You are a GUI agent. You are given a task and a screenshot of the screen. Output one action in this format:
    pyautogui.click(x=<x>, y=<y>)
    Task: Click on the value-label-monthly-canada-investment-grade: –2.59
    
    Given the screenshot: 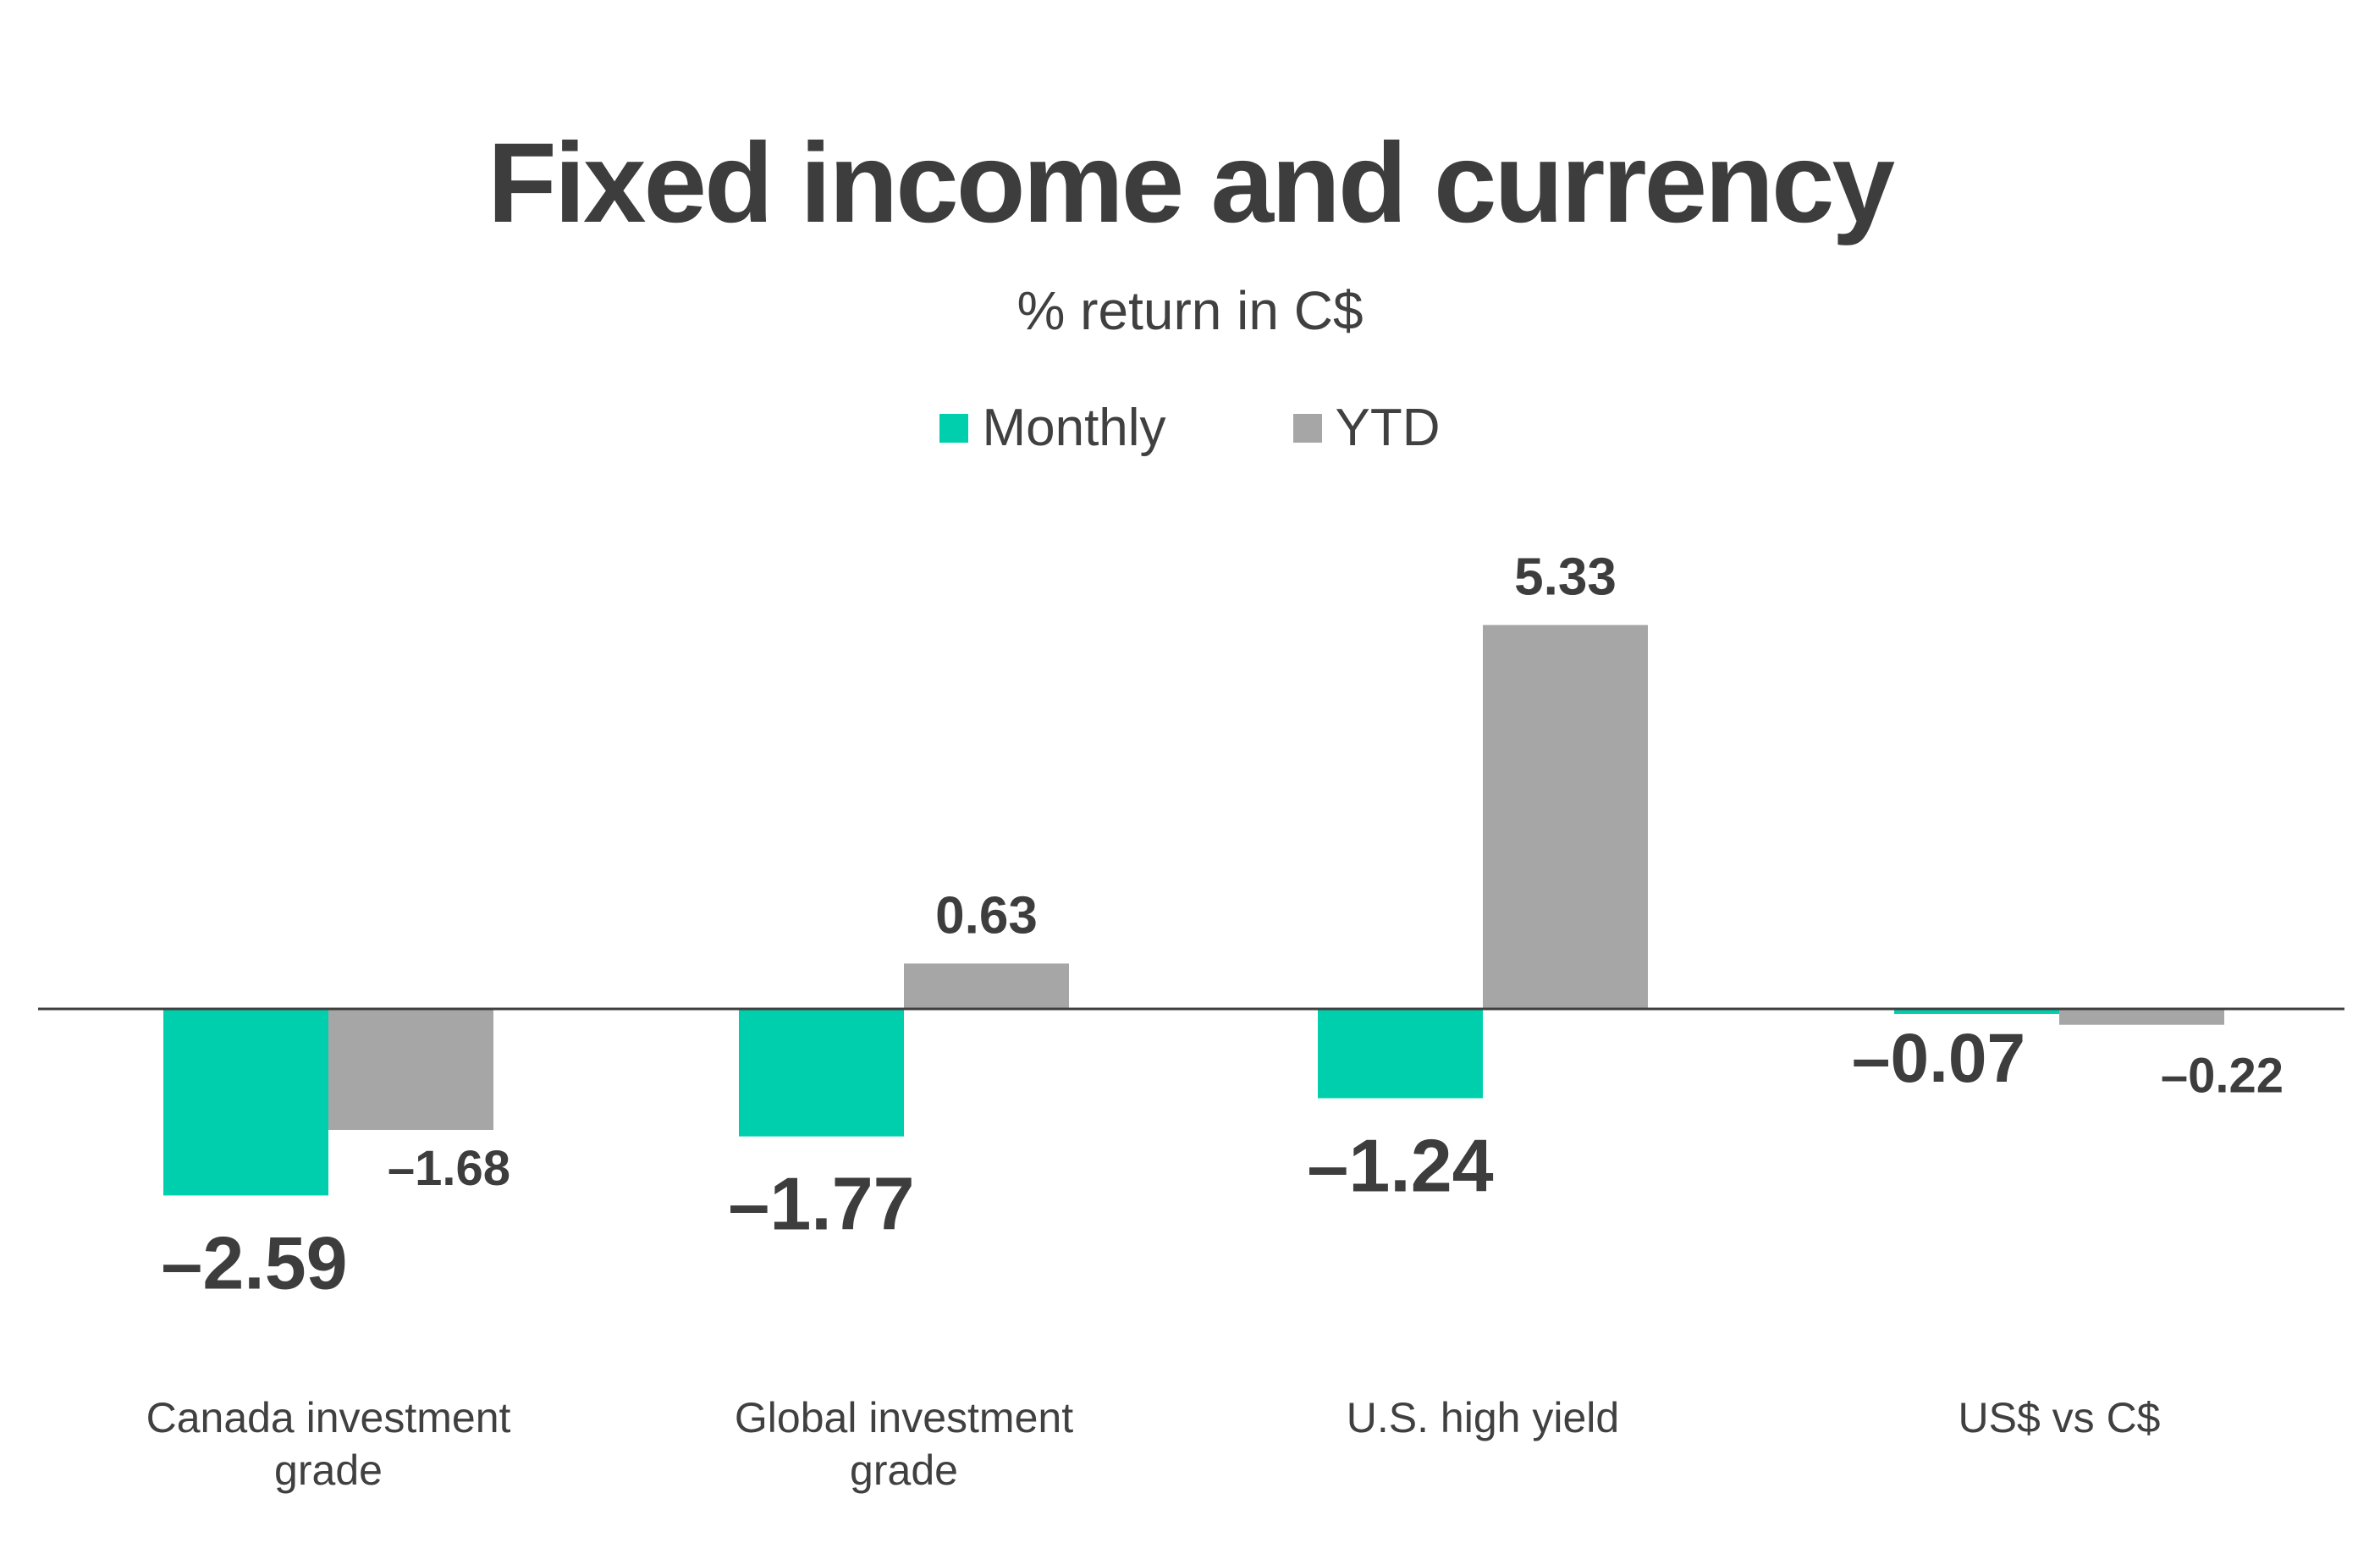 What is the action you would take?
    pyautogui.click(x=254, y=1262)
    